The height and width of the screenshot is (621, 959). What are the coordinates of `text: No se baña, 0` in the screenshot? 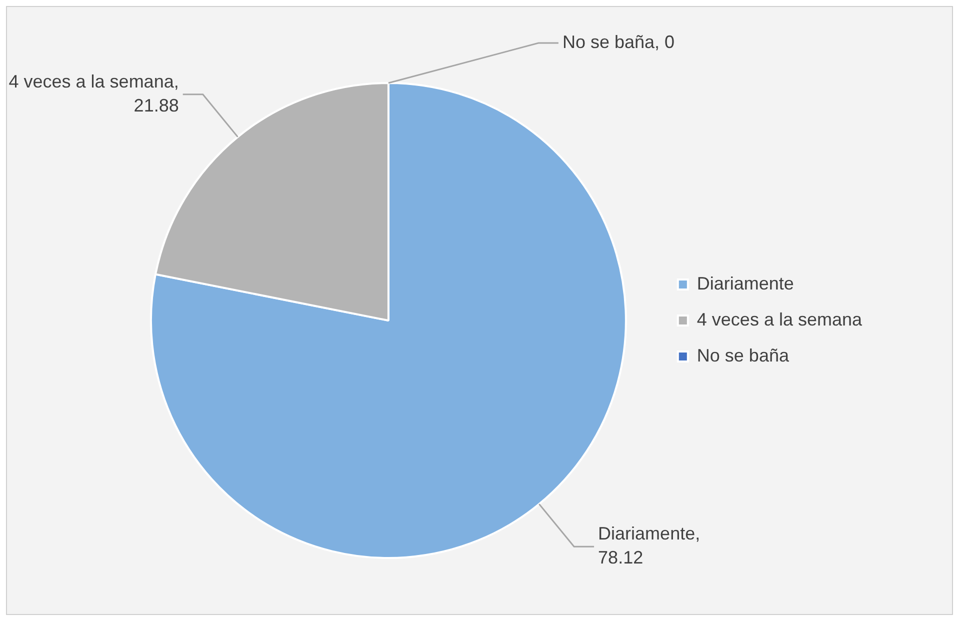 It's located at (618, 42).